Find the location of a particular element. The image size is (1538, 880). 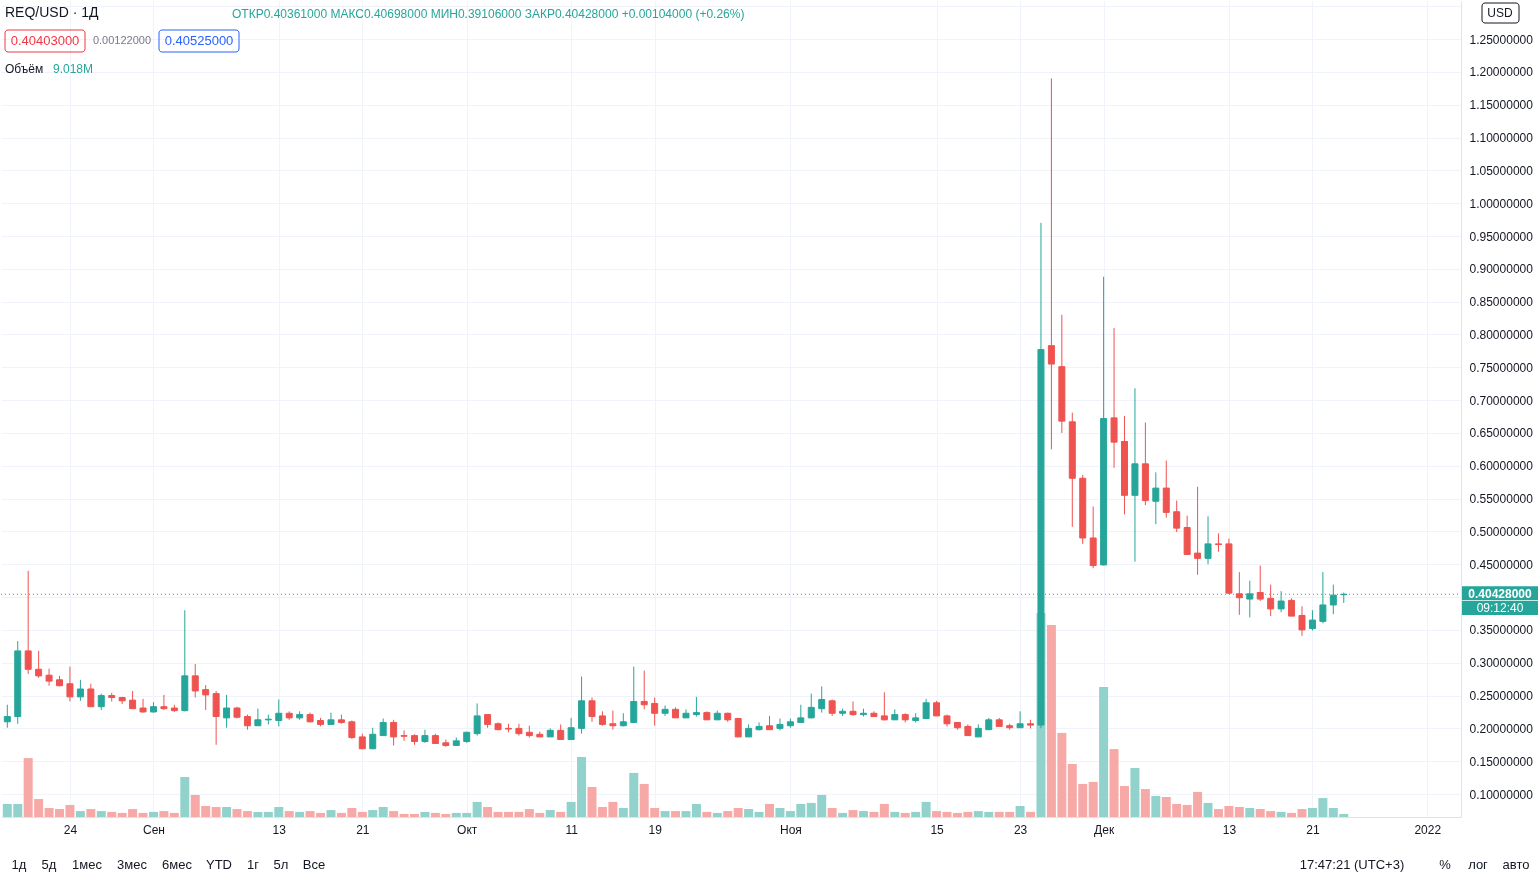

x-tick-label: 15 is located at coordinates (937, 829).